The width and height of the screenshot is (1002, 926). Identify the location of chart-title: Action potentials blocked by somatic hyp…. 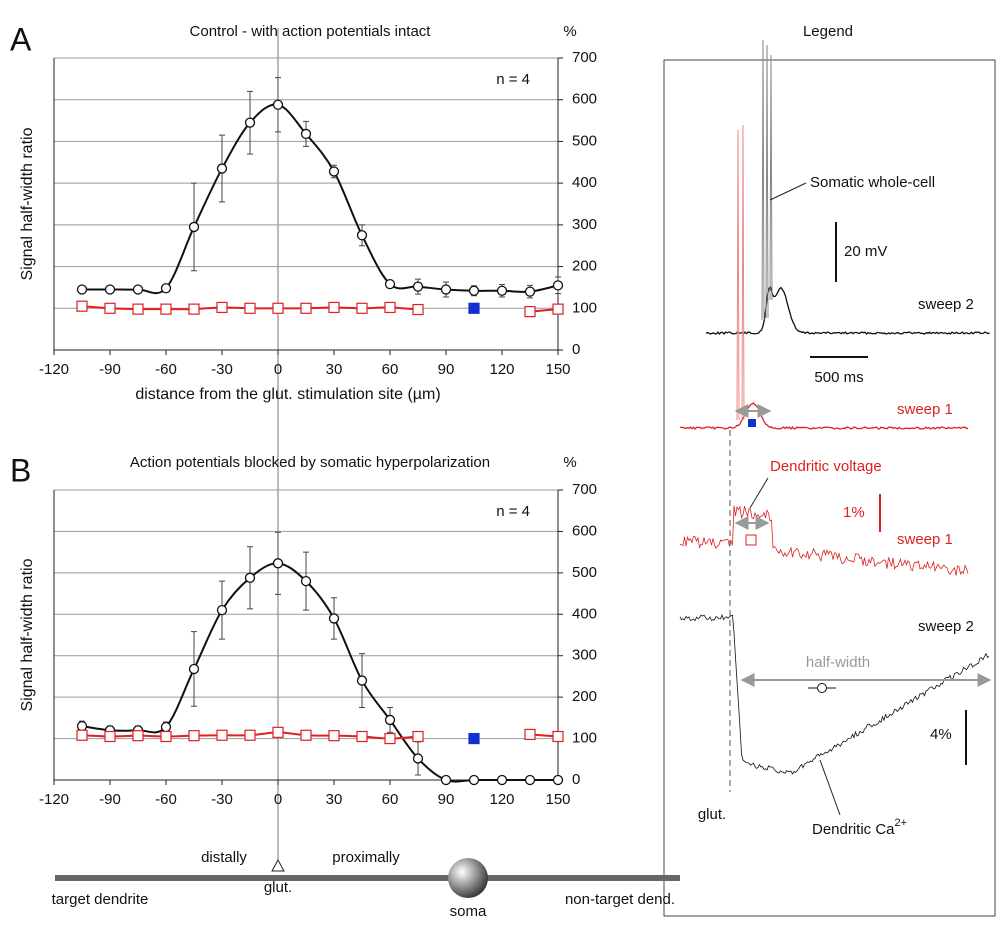
(310, 462).